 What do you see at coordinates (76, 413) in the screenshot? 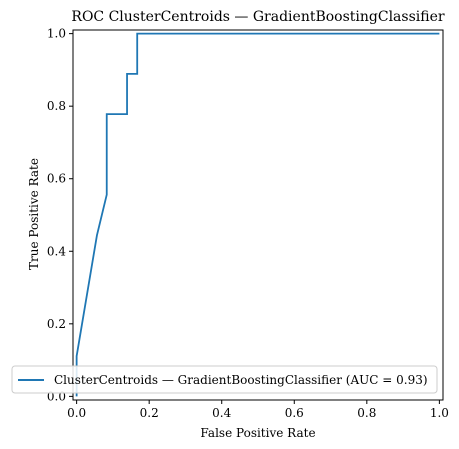
I see `x-tick-label: 0.0` at bounding box center [76, 413].